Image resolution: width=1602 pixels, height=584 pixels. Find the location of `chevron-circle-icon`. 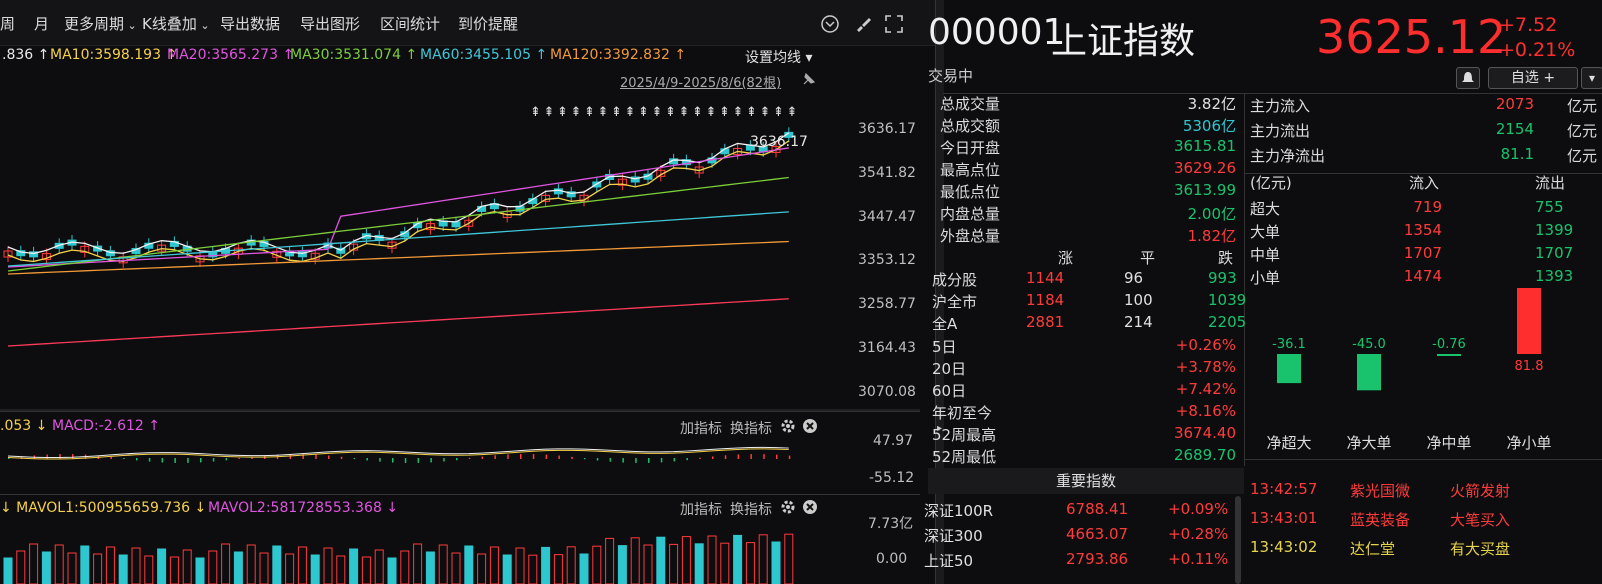

chevron-circle-icon is located at coordinates (830, 24).